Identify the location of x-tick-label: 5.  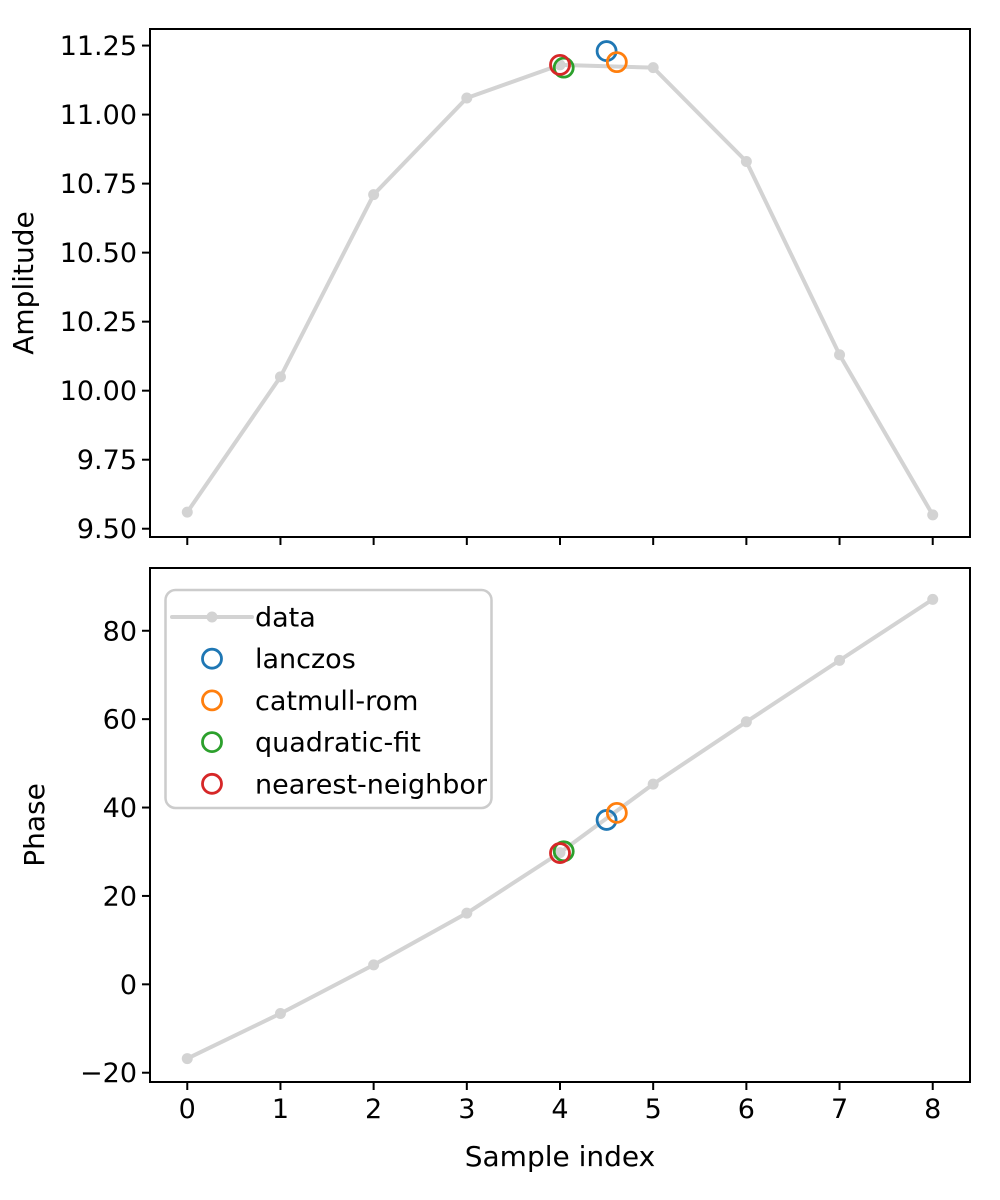
(653, 1109).